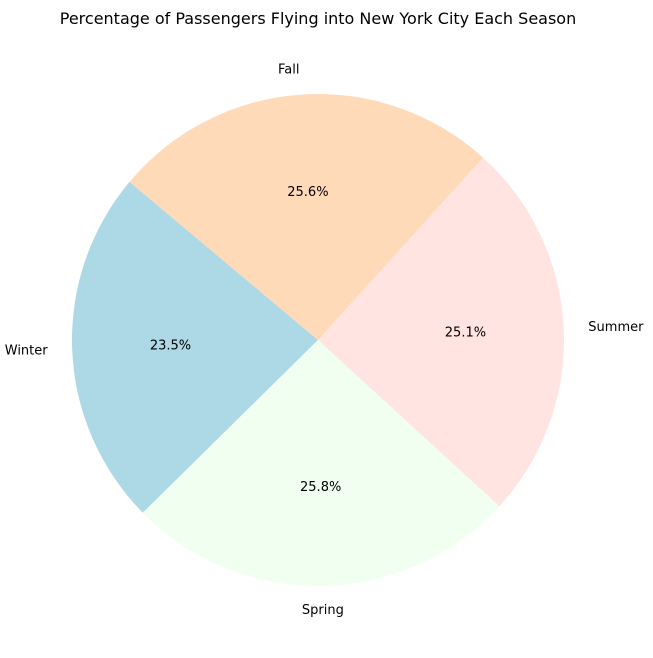 This screenshot has height=658, width=653. Describe the element at coordinates (170, 345) in the screenshot. I see `percent-label-winter: 23.5%` at that location.